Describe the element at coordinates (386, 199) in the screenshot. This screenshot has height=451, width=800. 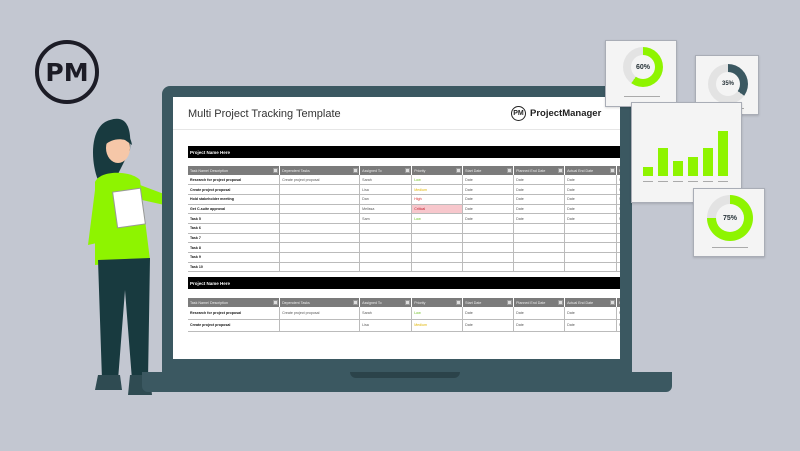
I see `table-cell: Dan` at that location.